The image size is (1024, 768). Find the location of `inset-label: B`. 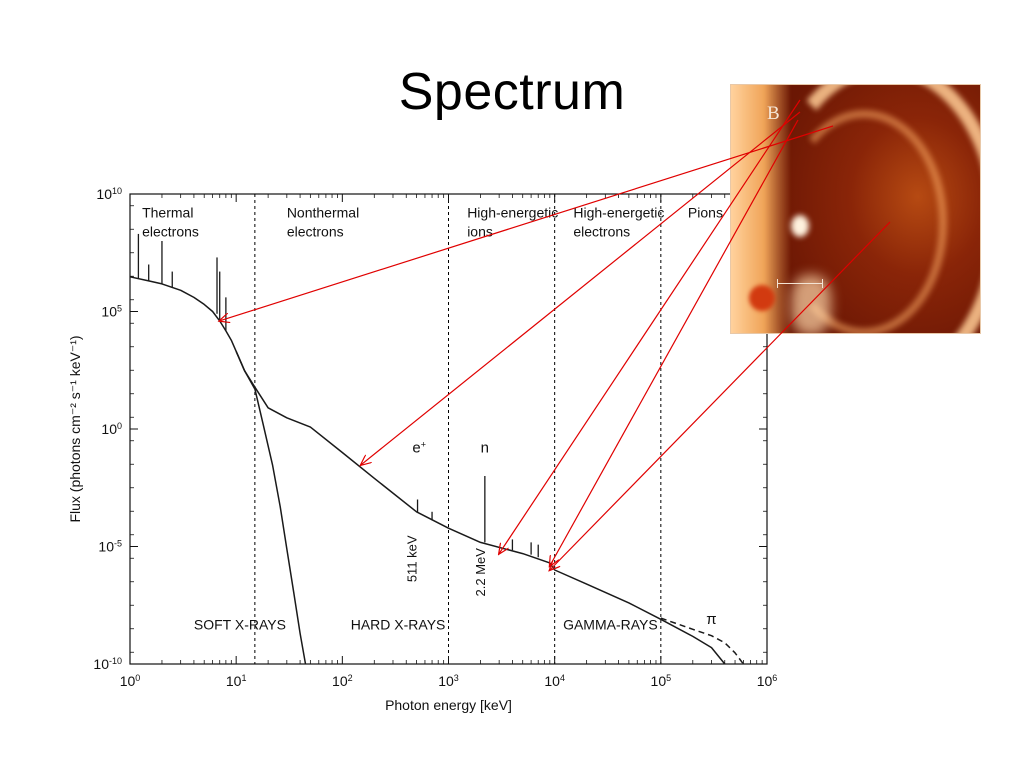

inset-label: B is located at coordinates (773, 113).